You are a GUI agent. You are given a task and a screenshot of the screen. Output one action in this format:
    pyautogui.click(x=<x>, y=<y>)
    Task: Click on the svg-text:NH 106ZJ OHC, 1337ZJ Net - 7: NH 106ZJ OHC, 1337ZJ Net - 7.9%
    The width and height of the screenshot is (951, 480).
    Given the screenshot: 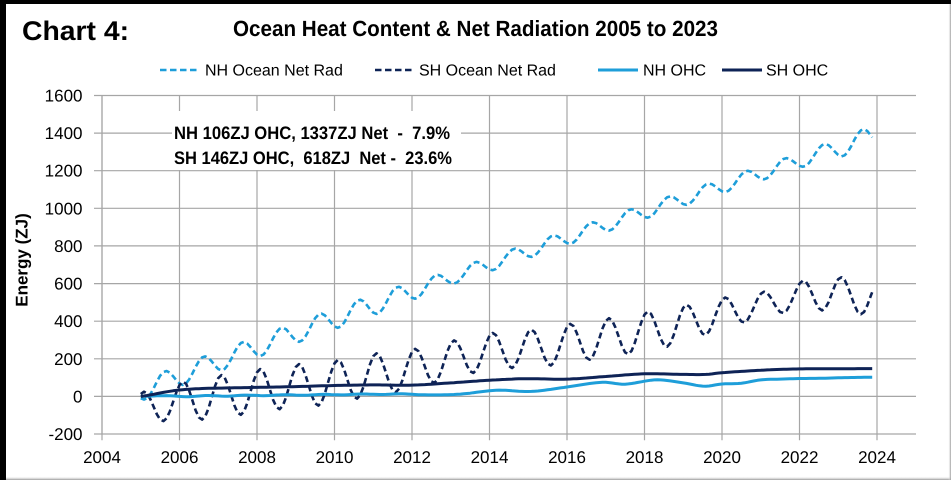 What is the action you would take?
    pyautogui.click(x=312, y=133)
    